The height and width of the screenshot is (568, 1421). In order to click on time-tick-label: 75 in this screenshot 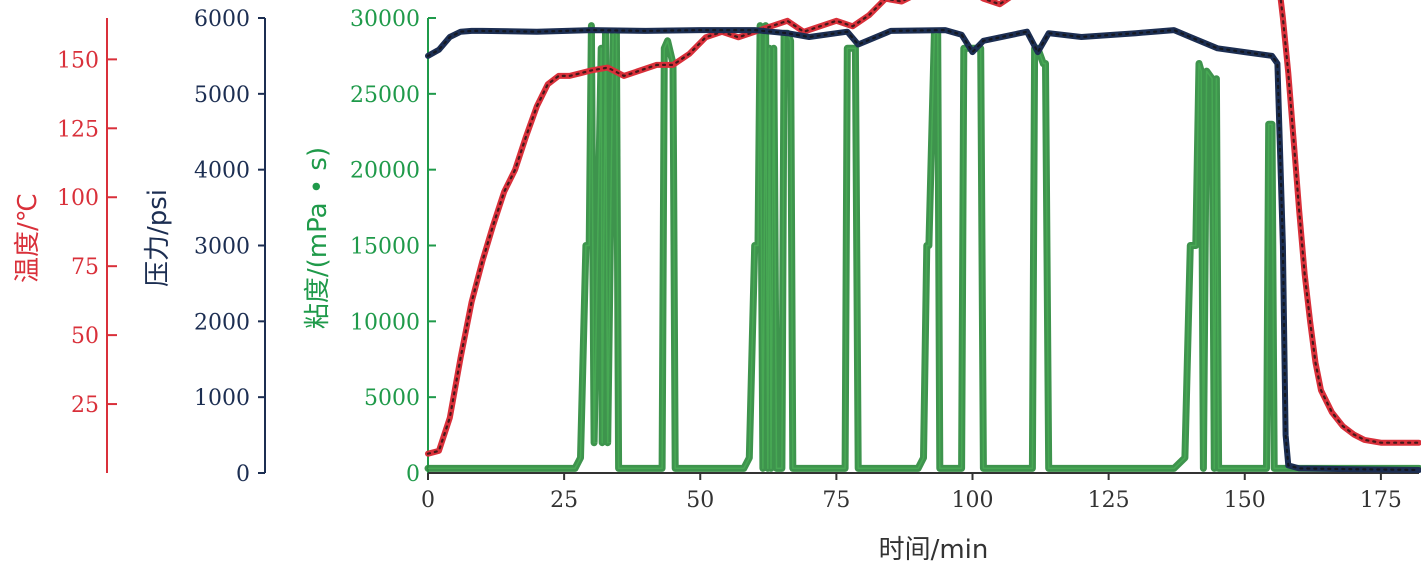, I will do `click(836, 500)`.